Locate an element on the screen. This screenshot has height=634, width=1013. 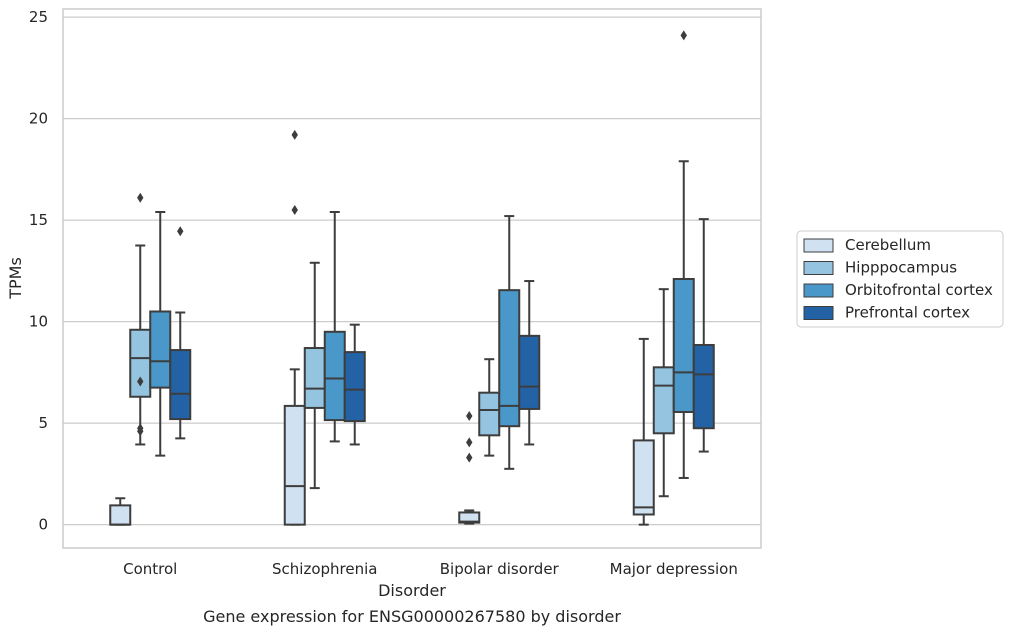
y-tick-label: 15 is located at coordinates (38, 220).